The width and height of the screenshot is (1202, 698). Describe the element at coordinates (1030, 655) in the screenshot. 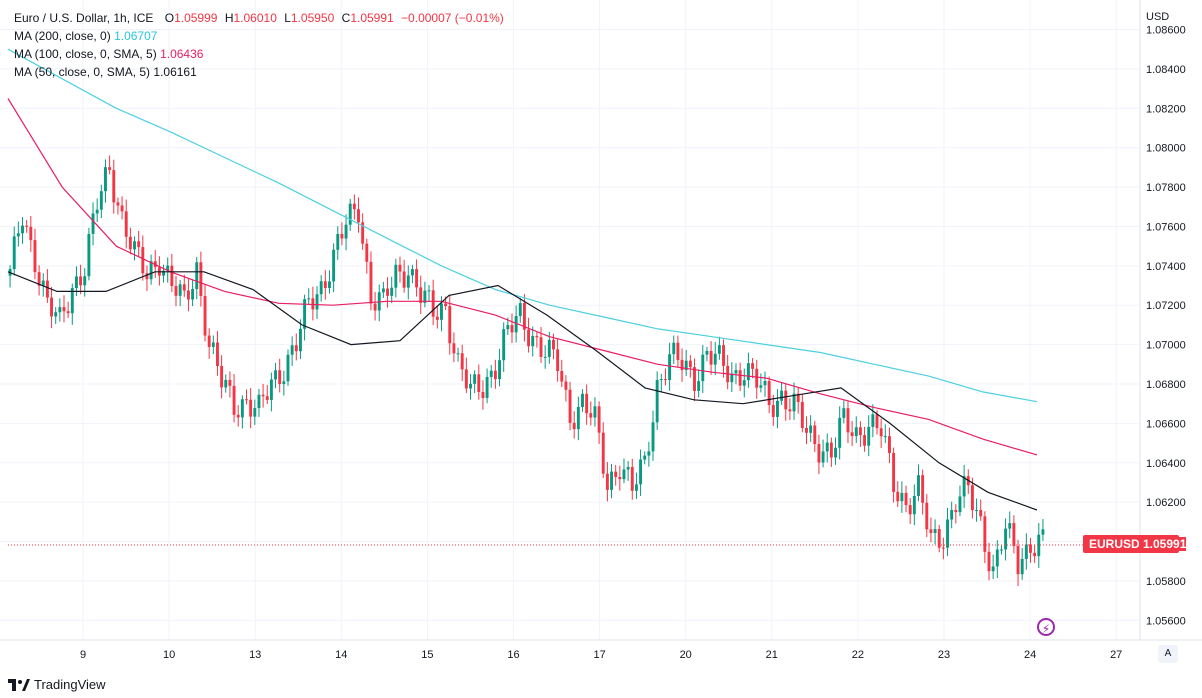

I see `time-tick-label: 24` at that location.